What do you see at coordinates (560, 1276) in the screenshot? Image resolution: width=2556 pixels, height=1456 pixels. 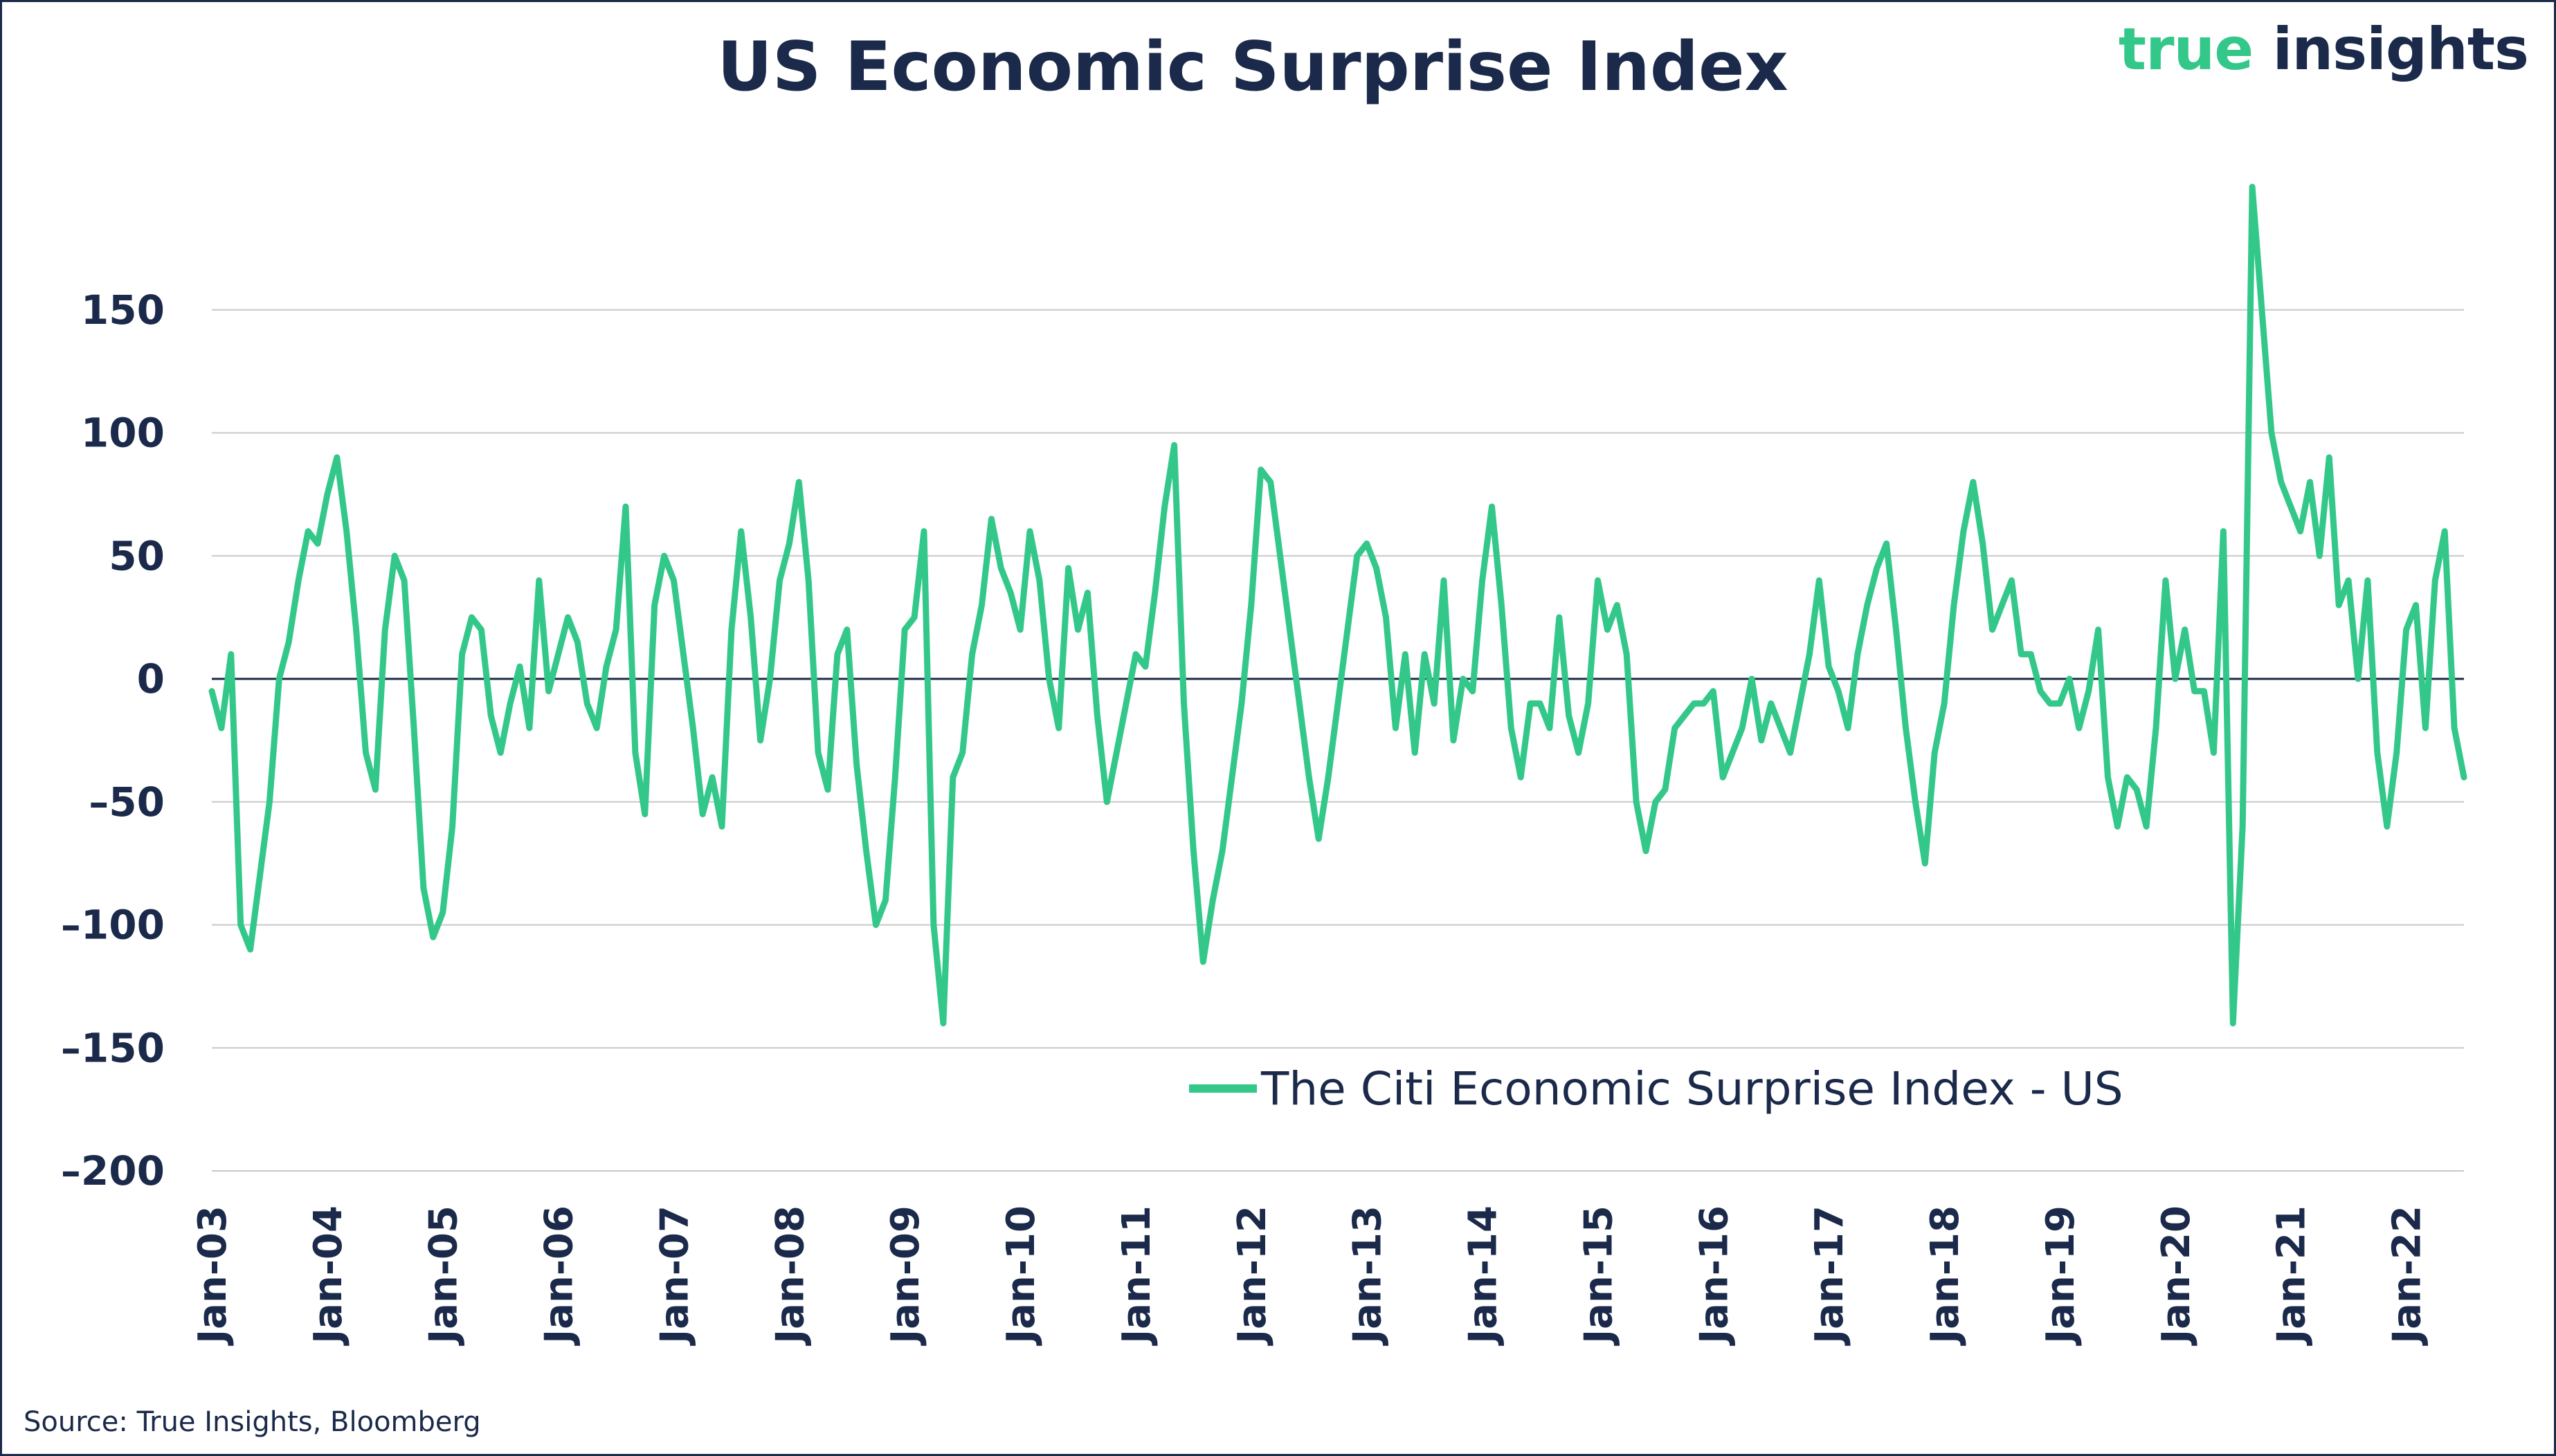 I see `x-tick-label: Jan-06` at bounding box center [560, 1276].